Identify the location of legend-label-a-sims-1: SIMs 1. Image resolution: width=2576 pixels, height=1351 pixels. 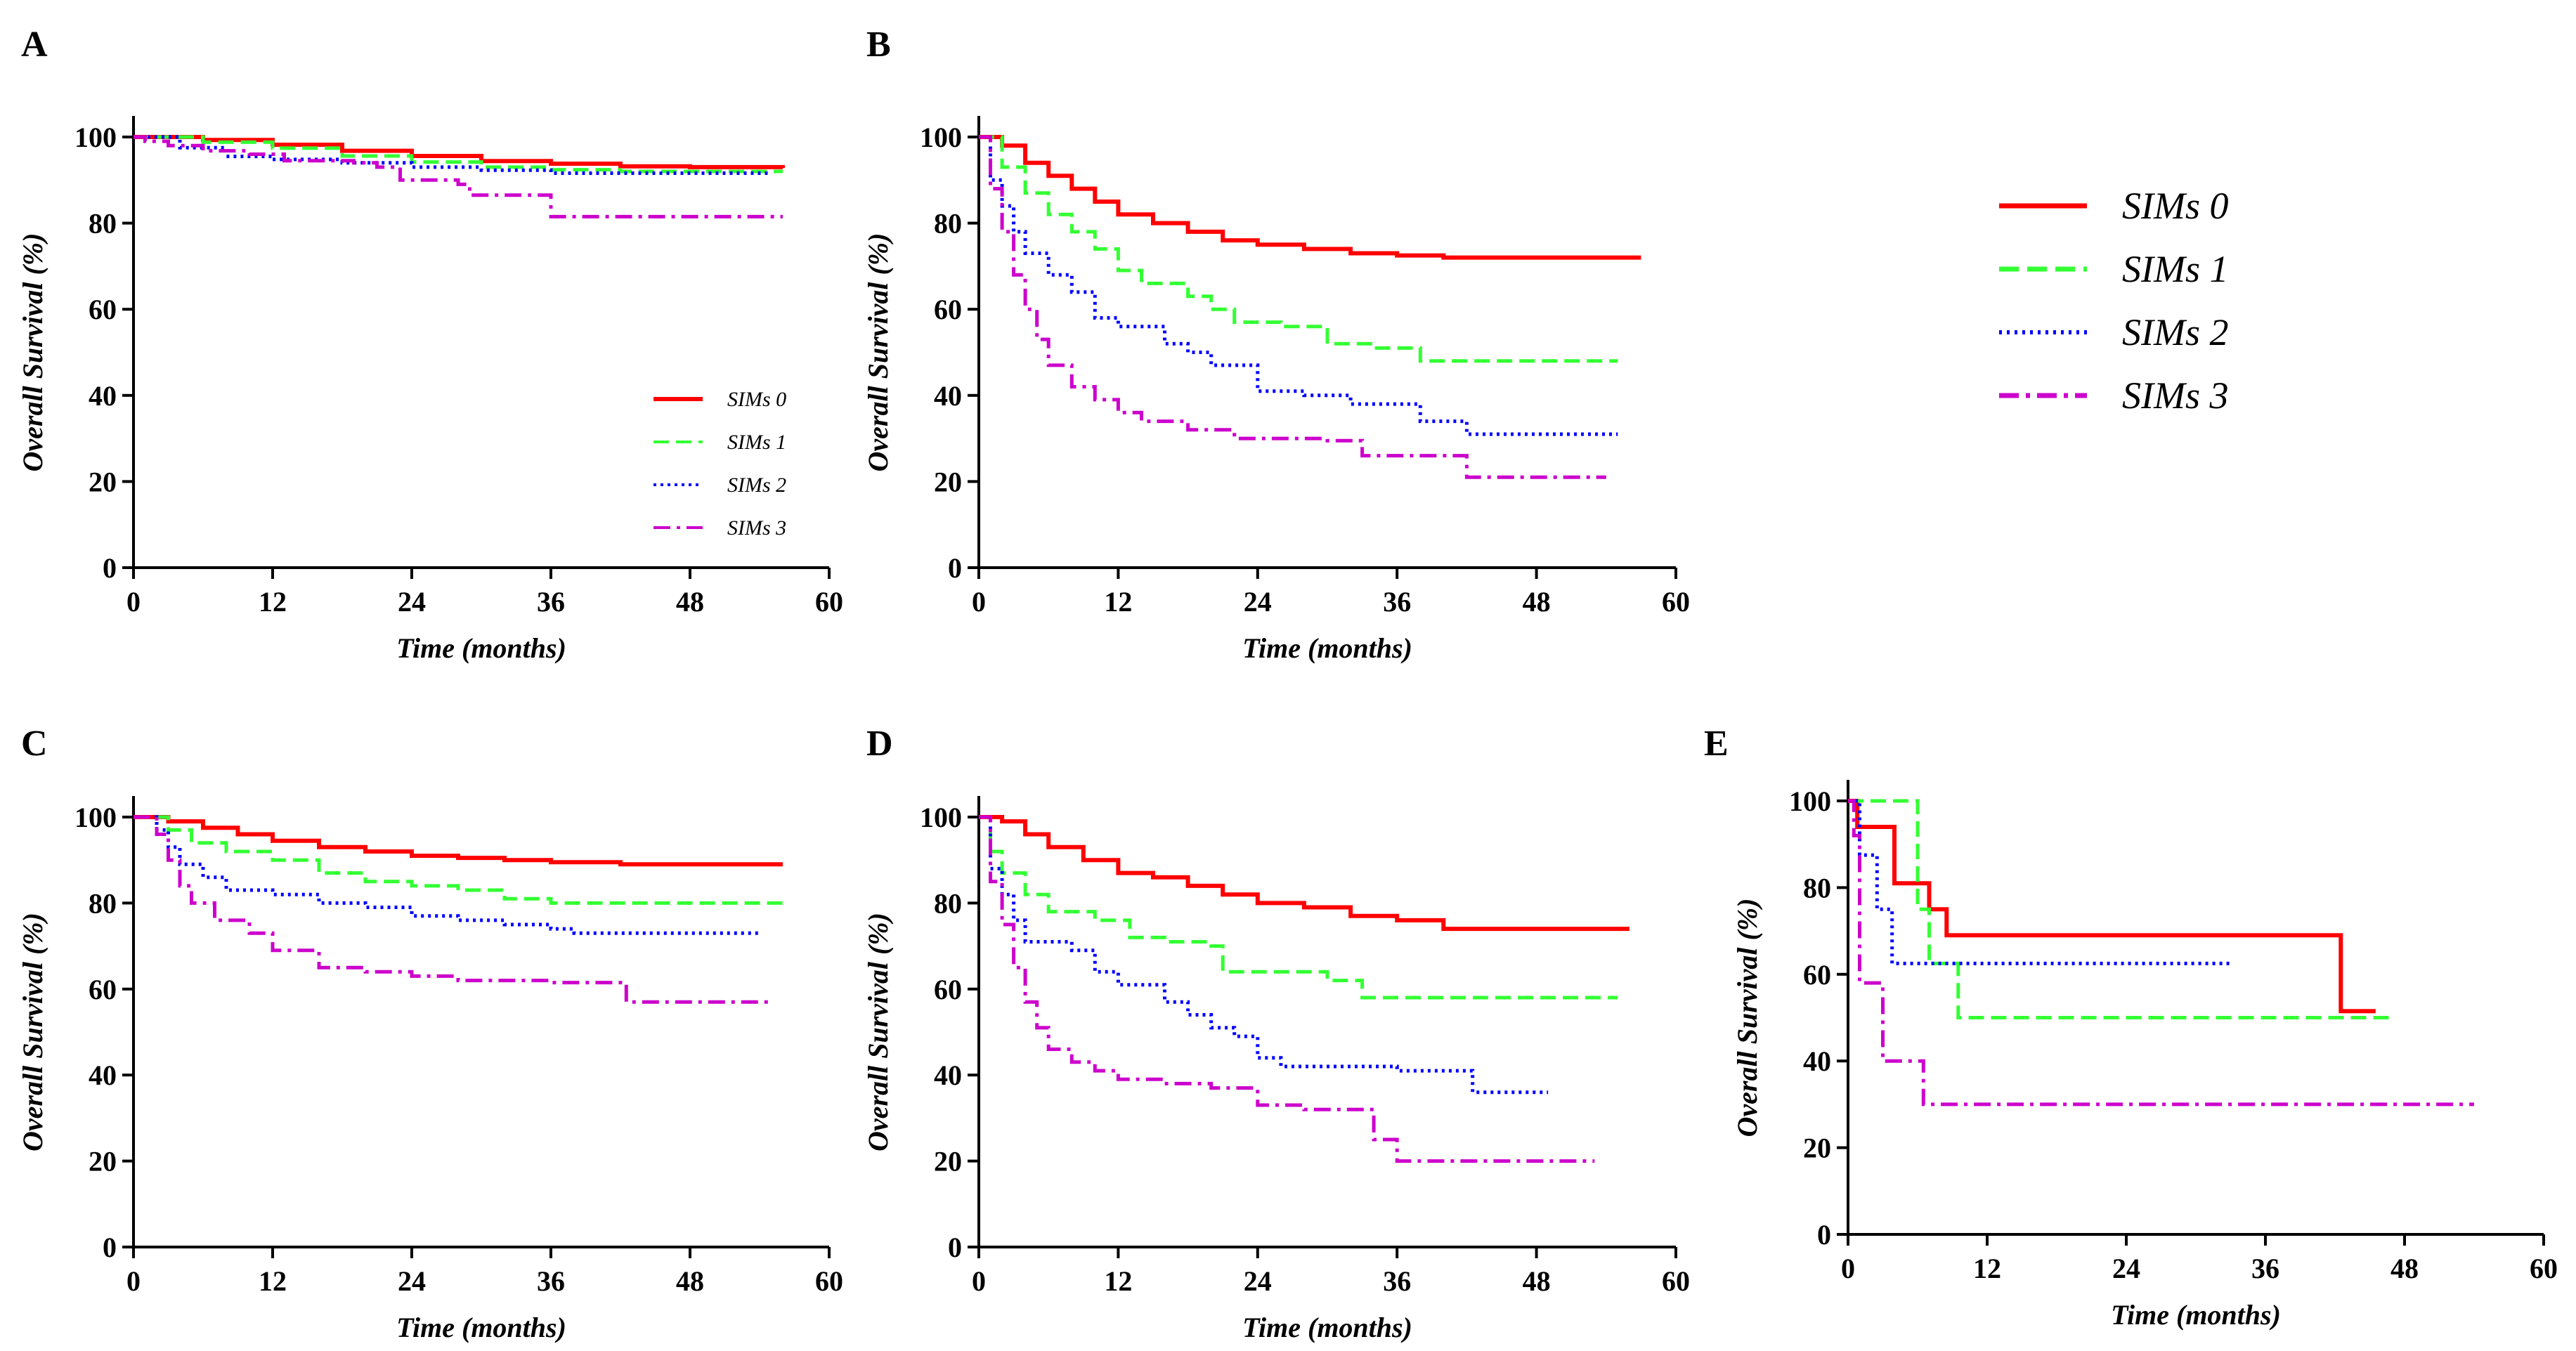
(756, 443).